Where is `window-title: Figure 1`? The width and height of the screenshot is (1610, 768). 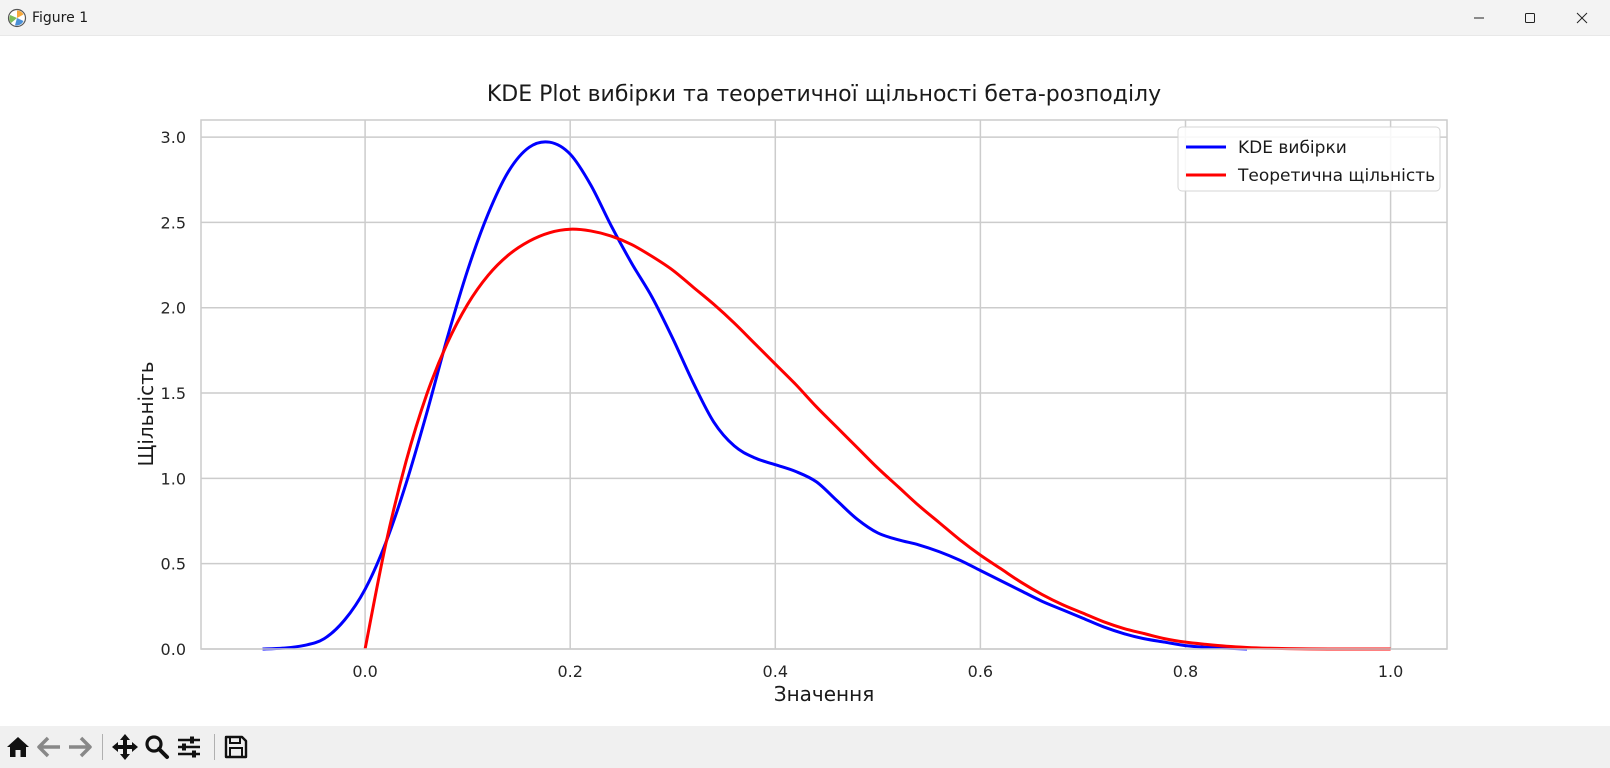 window-title: Figure 1 is located at coordinates (60, 18).